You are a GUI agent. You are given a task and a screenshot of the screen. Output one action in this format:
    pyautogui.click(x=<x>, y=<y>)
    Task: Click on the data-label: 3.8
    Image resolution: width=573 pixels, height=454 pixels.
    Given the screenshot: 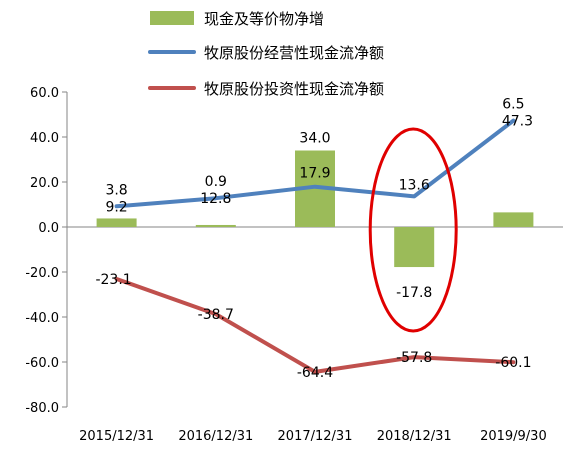 What is the action you would take?
    pyautogui.click(x=116, y=190)
    